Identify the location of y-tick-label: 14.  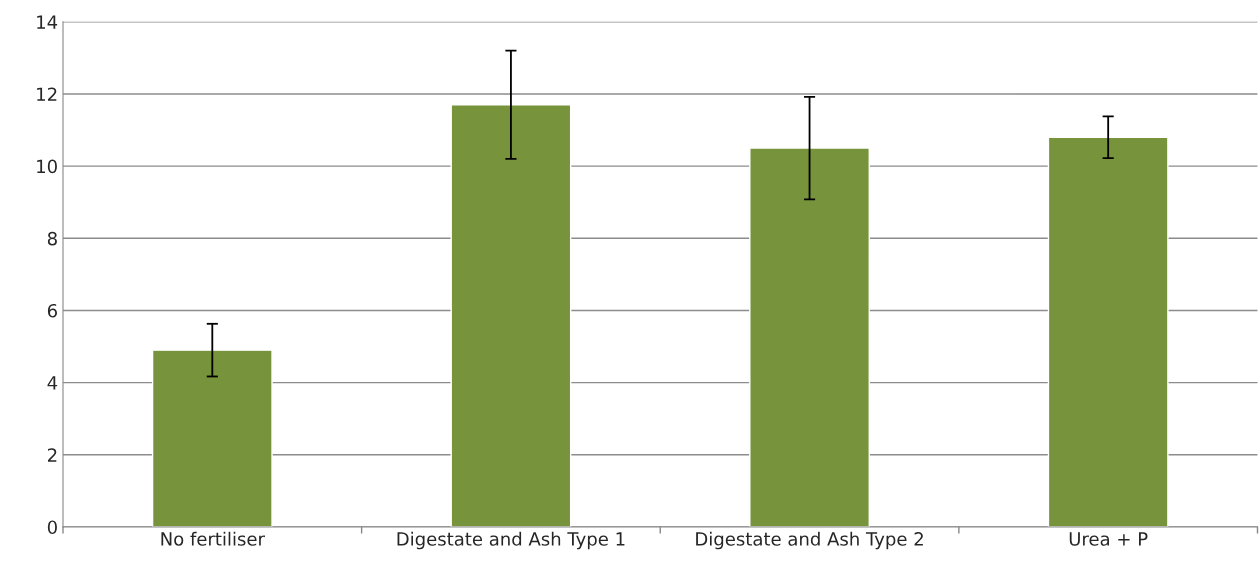
(47, 22).